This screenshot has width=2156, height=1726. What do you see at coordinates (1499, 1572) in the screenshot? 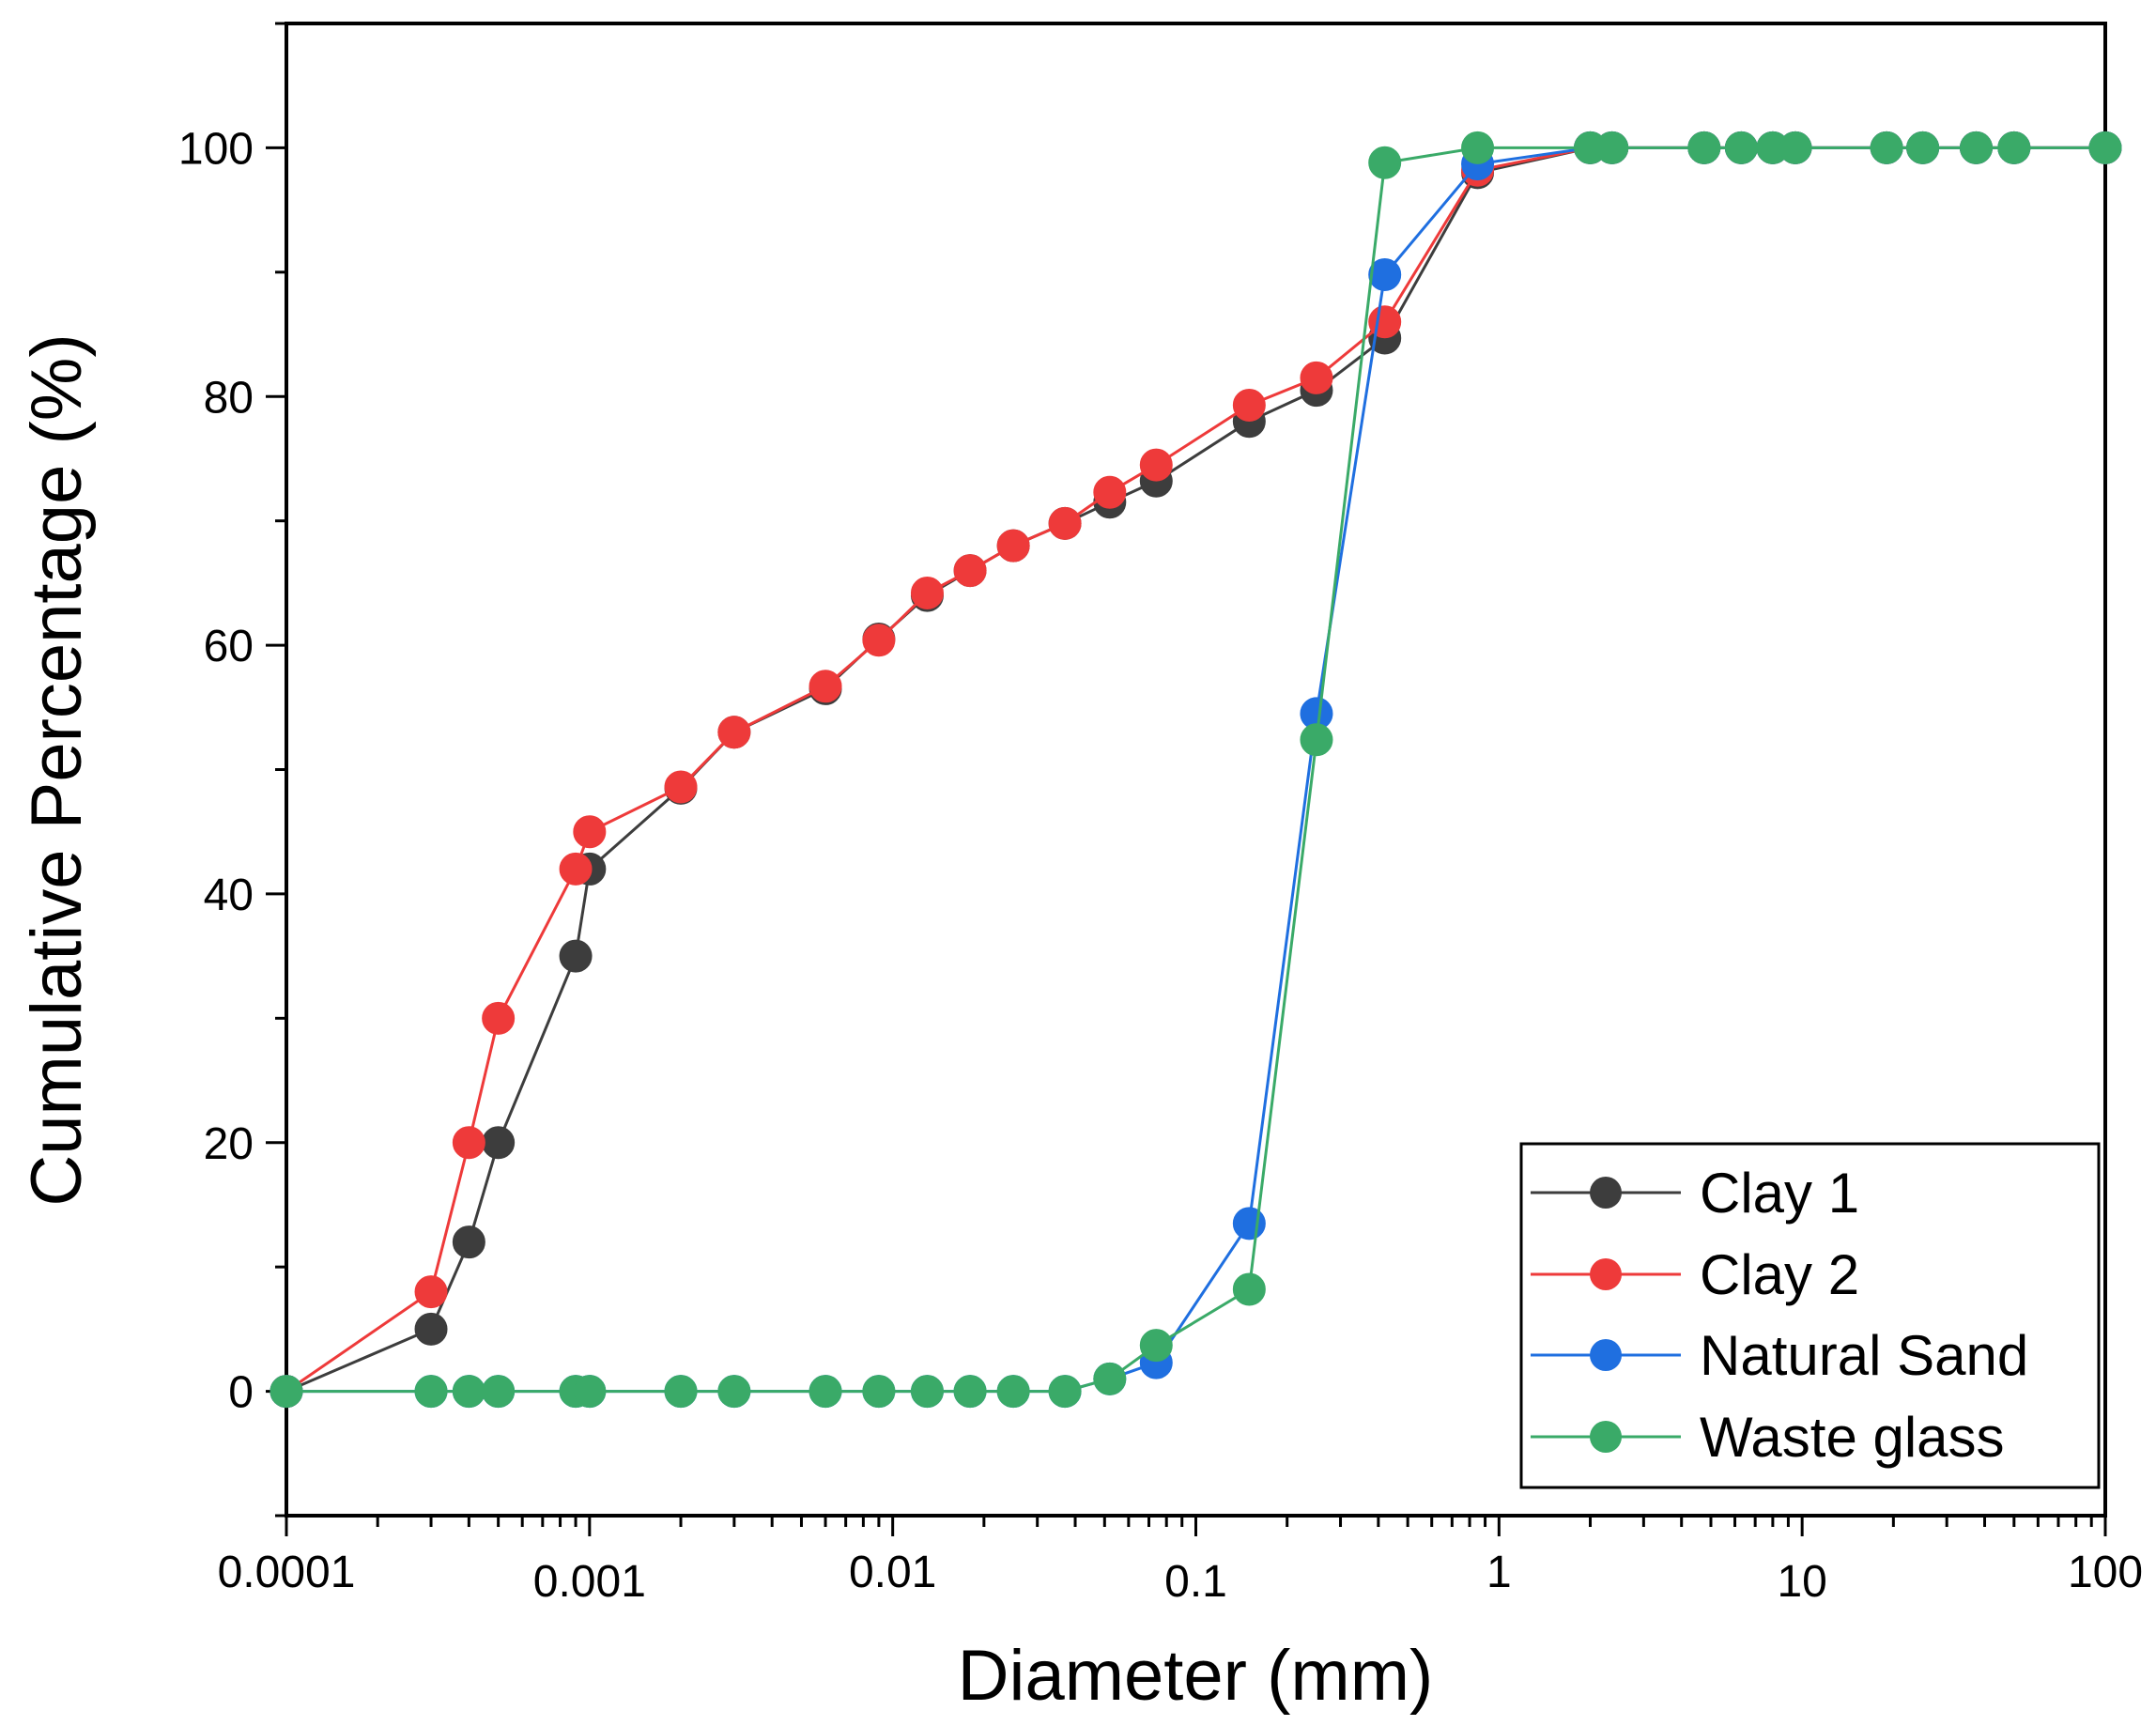
I see `x-tick-label: 1` at bounding box center [1499, 1572].